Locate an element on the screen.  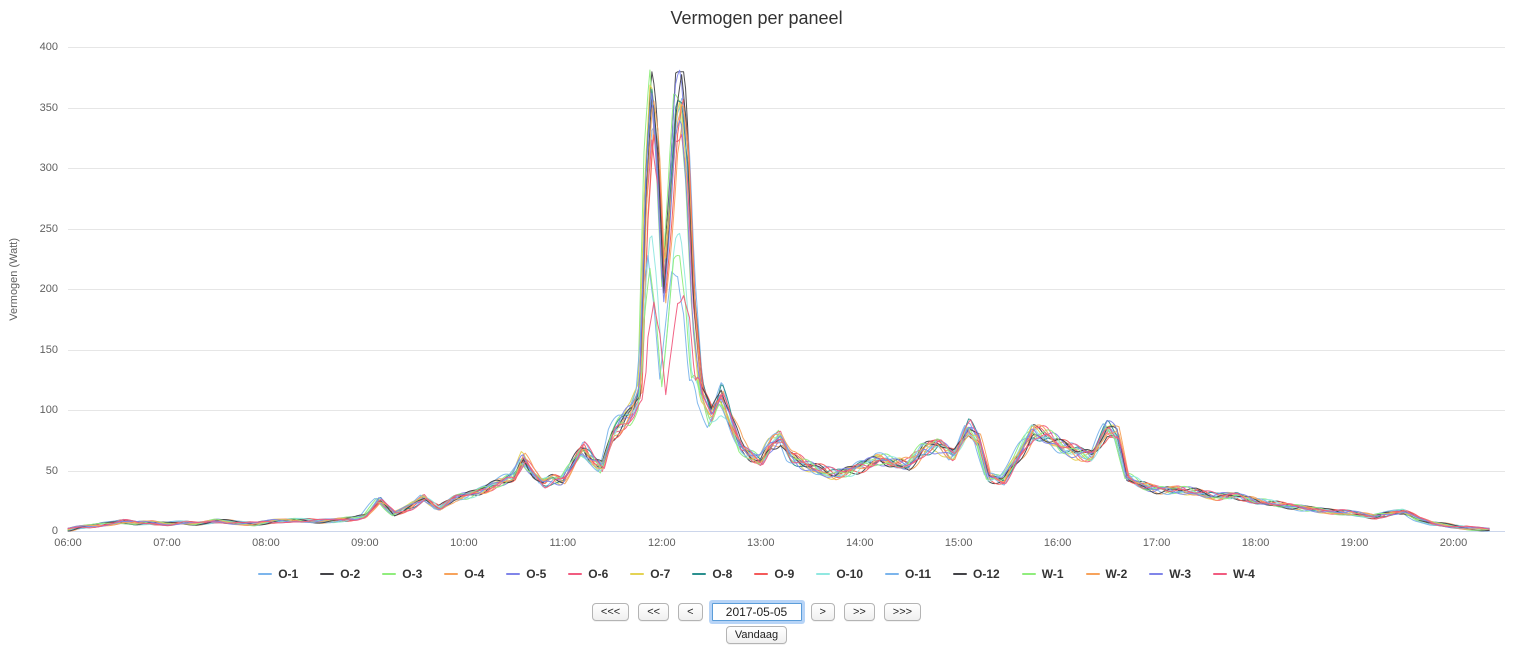
x-tick-label: 12:00 is located at coordinates (662, 543).